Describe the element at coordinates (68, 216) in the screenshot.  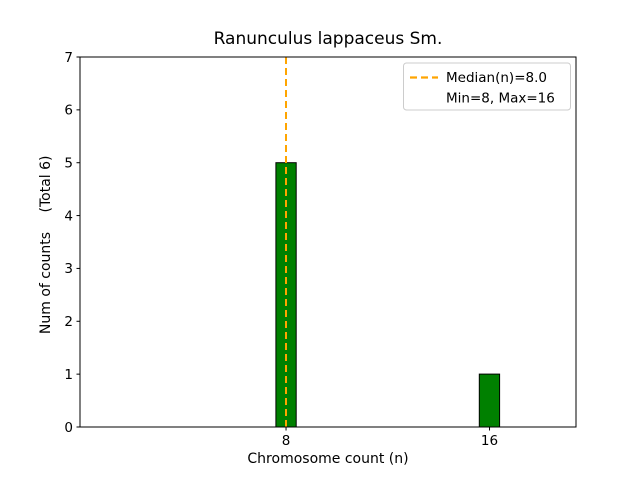
I see `y-tick-label: 4` at that location.